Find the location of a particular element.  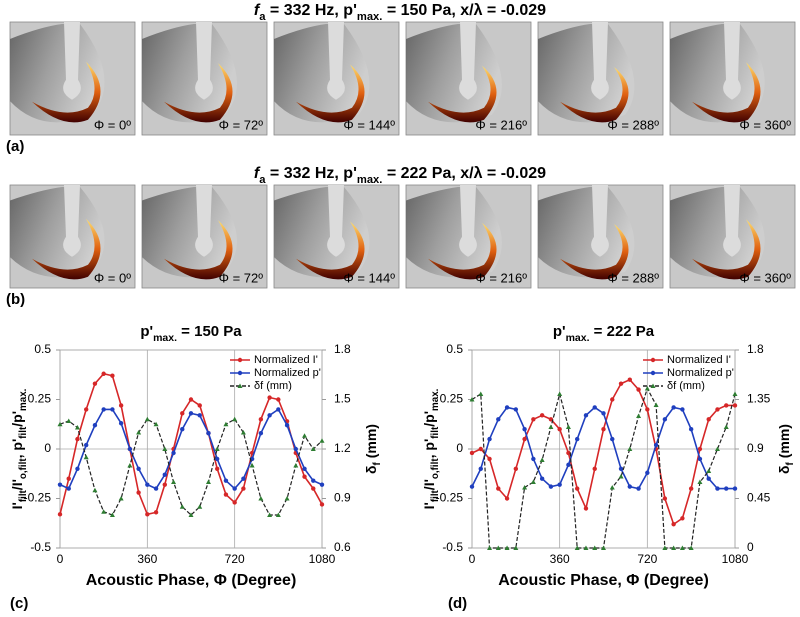

text-part: /p' is located at coordinates (429, 419).